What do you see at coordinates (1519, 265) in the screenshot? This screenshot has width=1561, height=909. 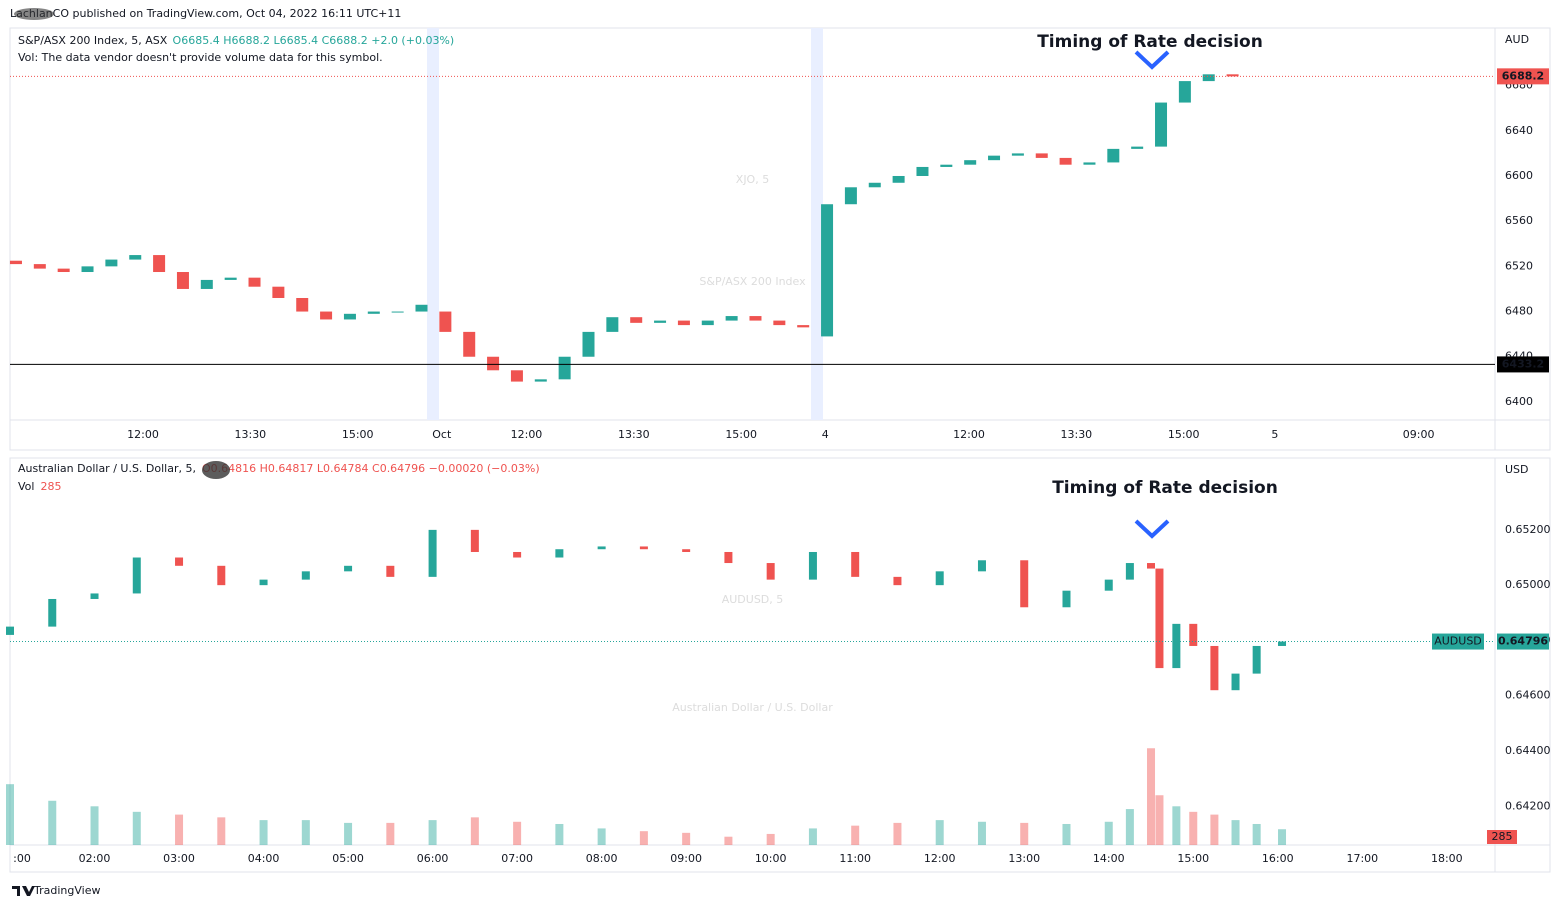 I see `y-tick-label: 6520` at bounding box center [1519, 265].